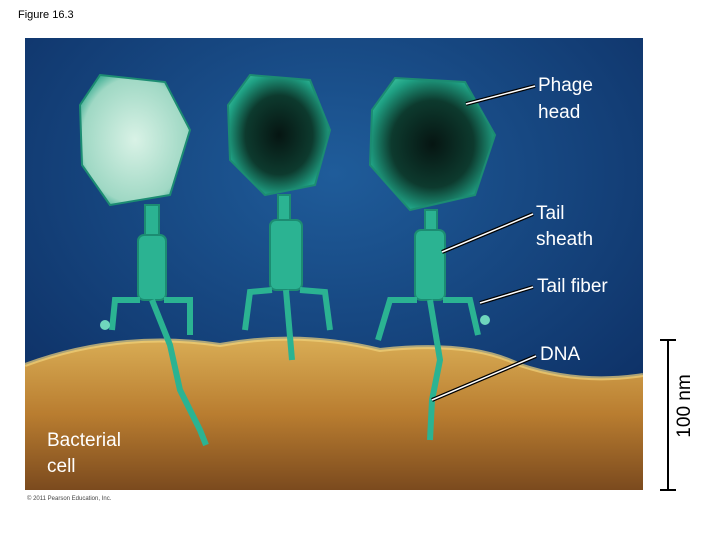 The image size is (720, 540). I want to click on label: DNA, so click(560, 354).